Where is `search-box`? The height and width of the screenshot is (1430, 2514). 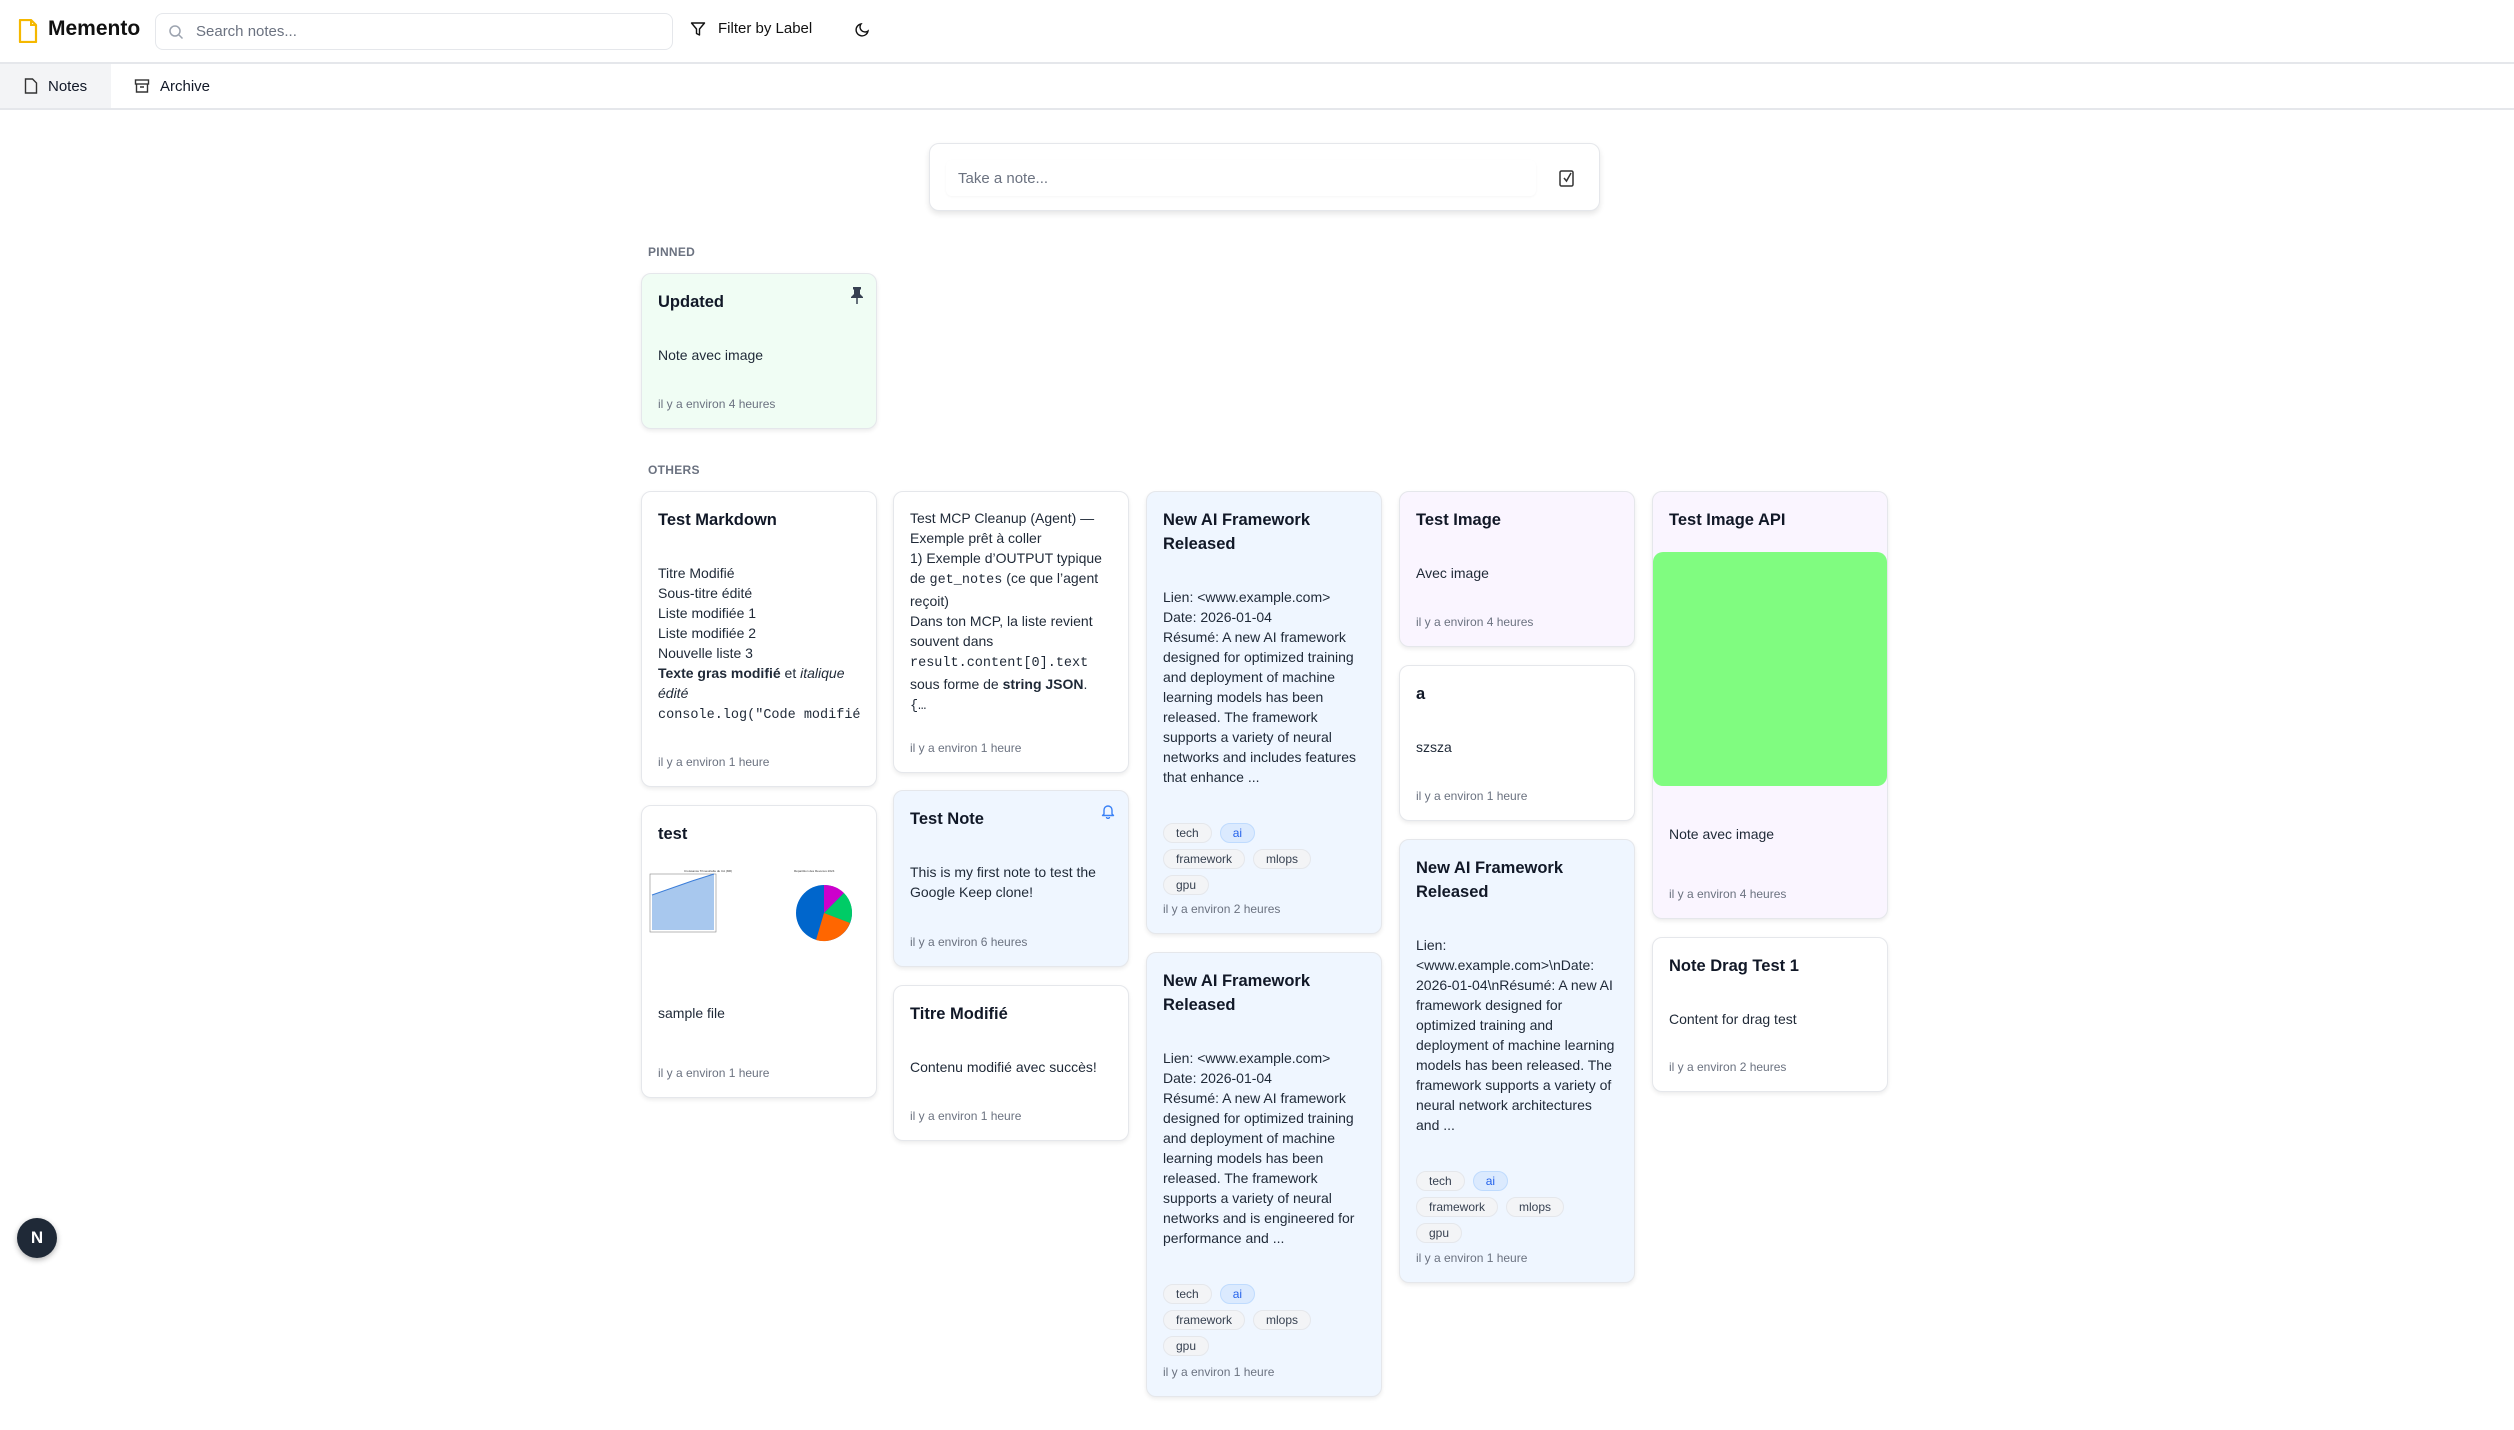 search-box is located at coordinates (414, 31).